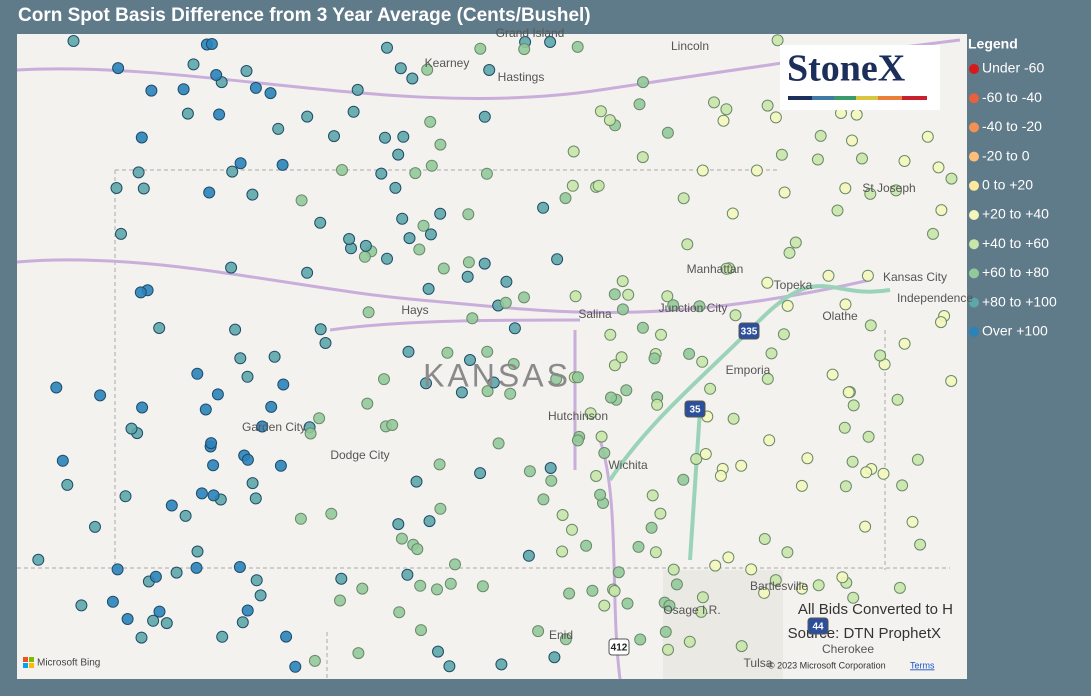 The width and height of the screenshot is (1091, 696). What do you see at coordinates (758, 663) in the screenshot?
I see `place-label: Tulsa` at bounding box center [758, 663].